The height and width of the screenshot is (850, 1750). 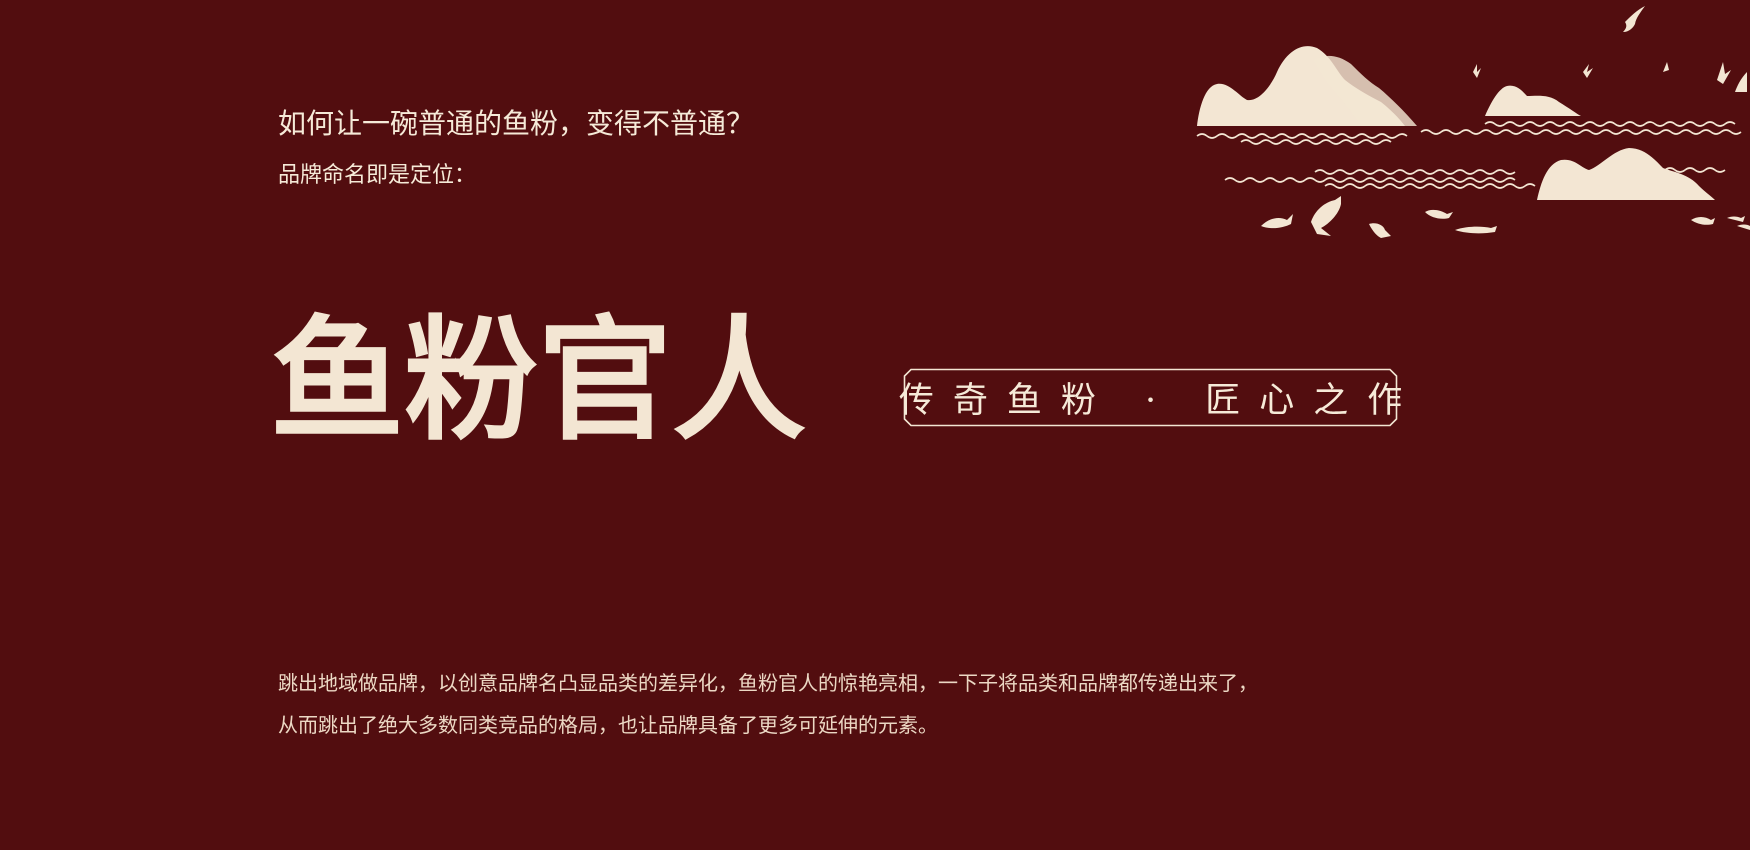 What do you see at coordinates (1469, 155) in the screenshot?
I see `wave-icon` at bounding box center [1469, 155].